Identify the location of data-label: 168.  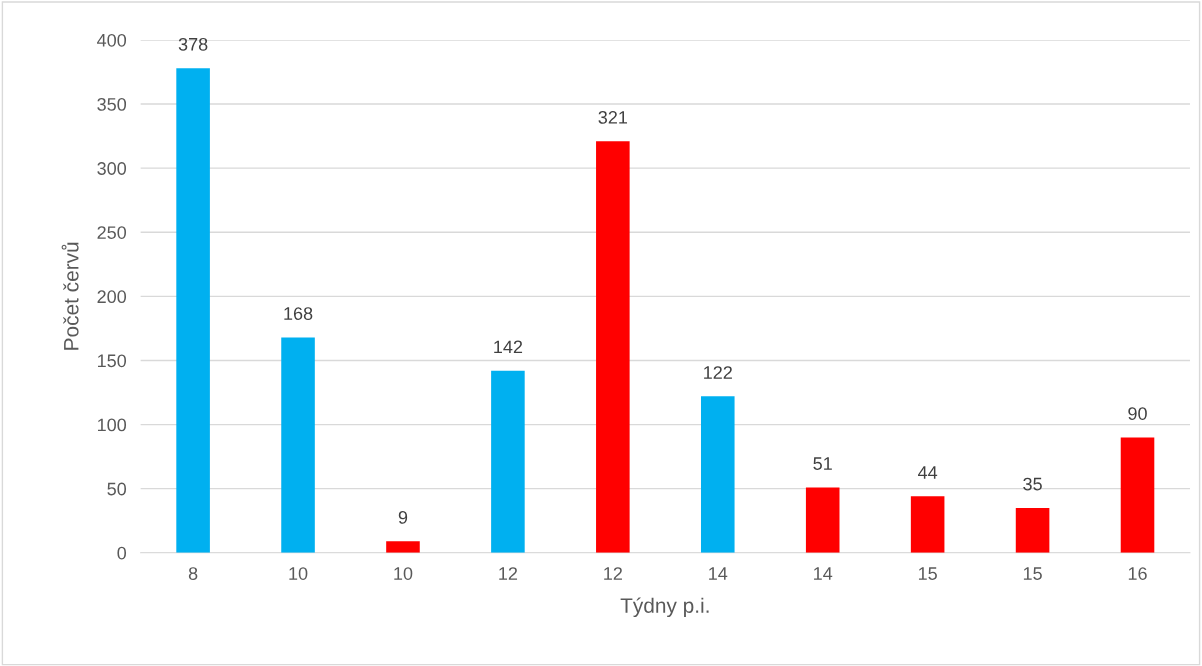
(298, 313).